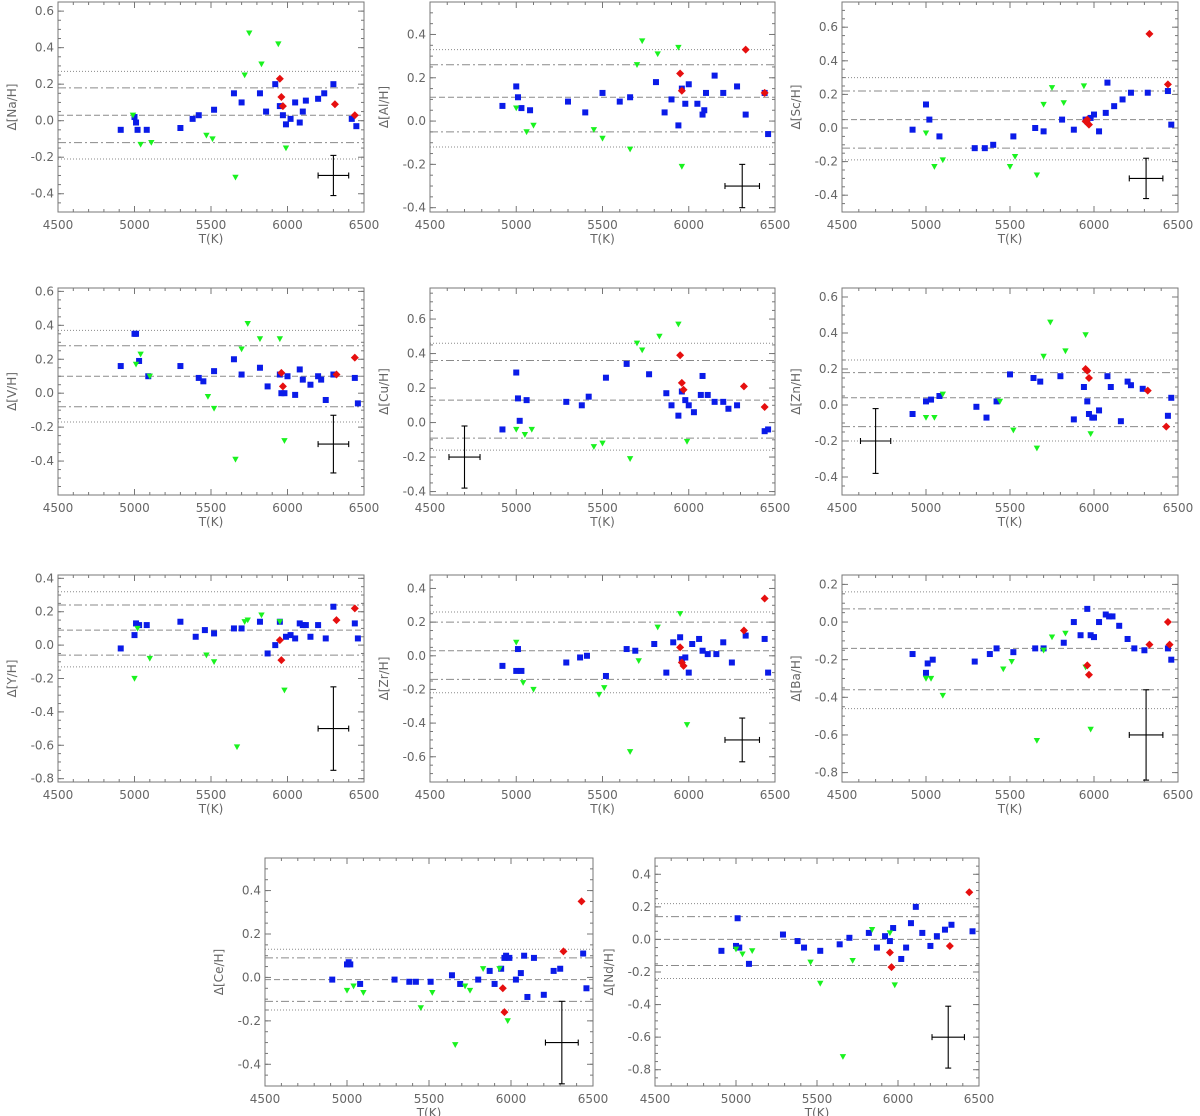 Image resolution: width=1200 pixels, height=1116 pixels. I want to click on y-axis-label: Δ[Ba/H], so click(796, 678).